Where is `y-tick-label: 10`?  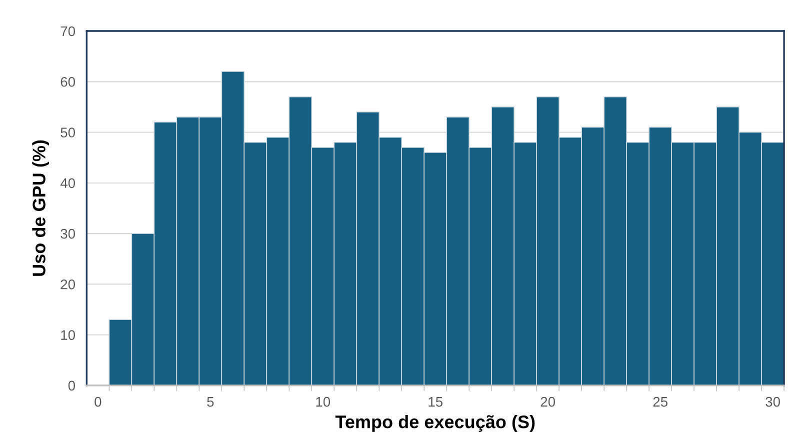 y-tick-label: 10 is located at coordinates (68, 335).